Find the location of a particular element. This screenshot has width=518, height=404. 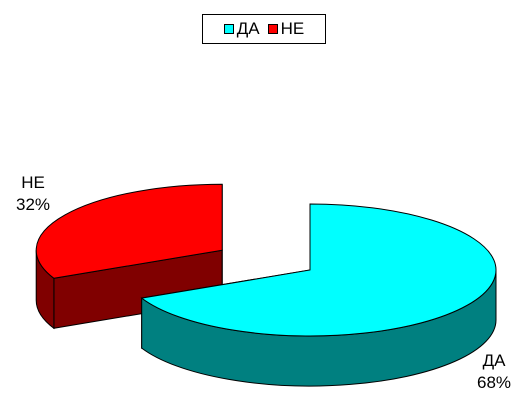

legend-entry-da: ДА is located at coordinates (241, 29).